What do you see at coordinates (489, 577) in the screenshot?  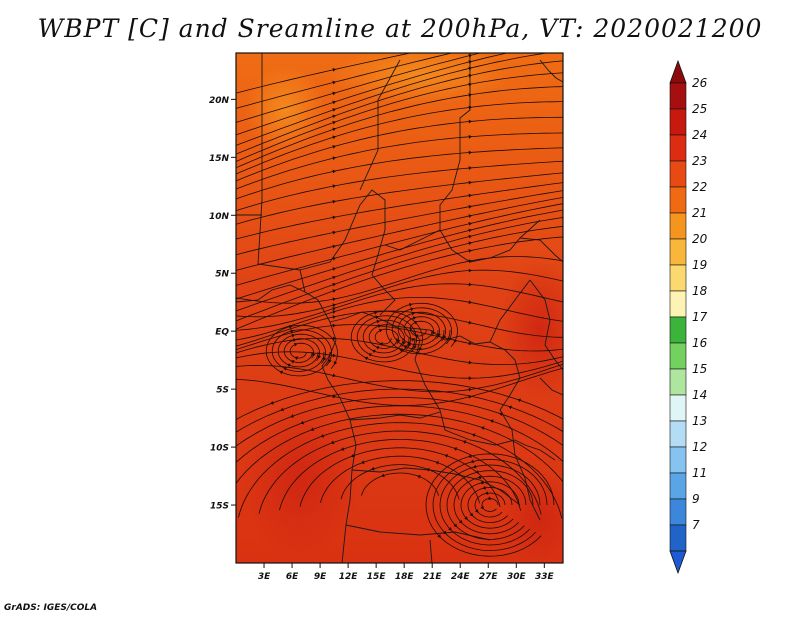 I see `lon-tick-label: 27E` at bounding box center [489, 577].